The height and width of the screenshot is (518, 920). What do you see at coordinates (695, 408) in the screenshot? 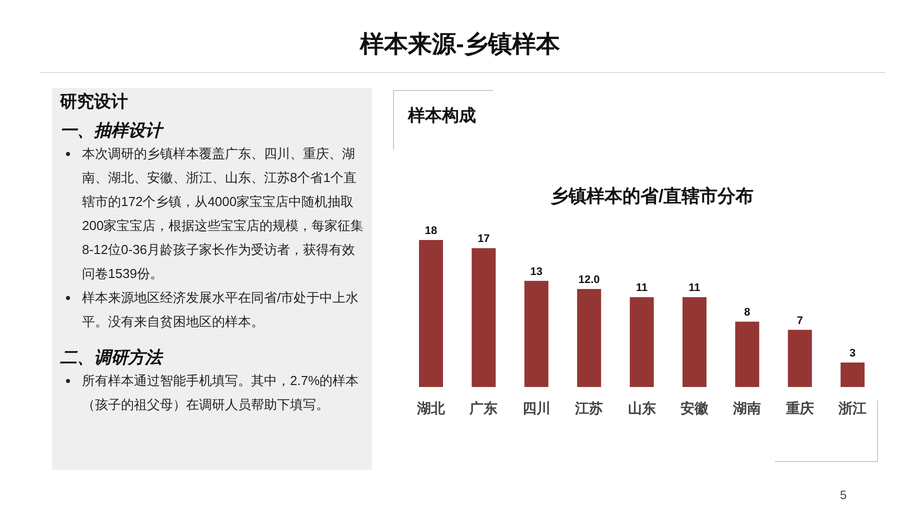
I see `x-tick-label: 安徽` at bounding box center [695, 408].